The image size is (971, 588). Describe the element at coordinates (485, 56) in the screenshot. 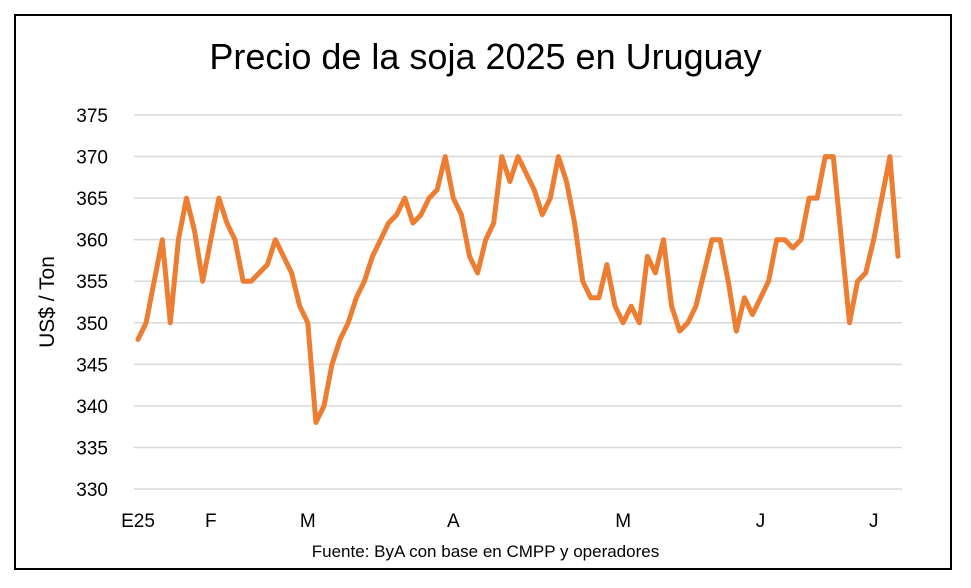

I see `chart-title: Precio de la soja 2025 en Uruguay` at that location.